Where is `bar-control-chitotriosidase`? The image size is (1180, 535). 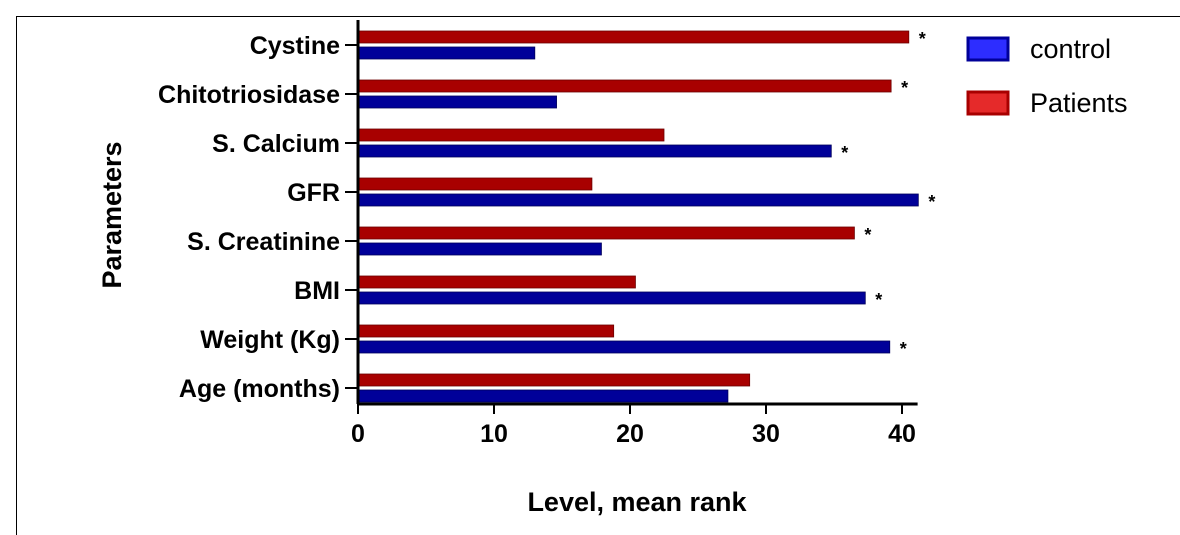 bar-control-chitotriosidase is located at coordinates (457, 102).